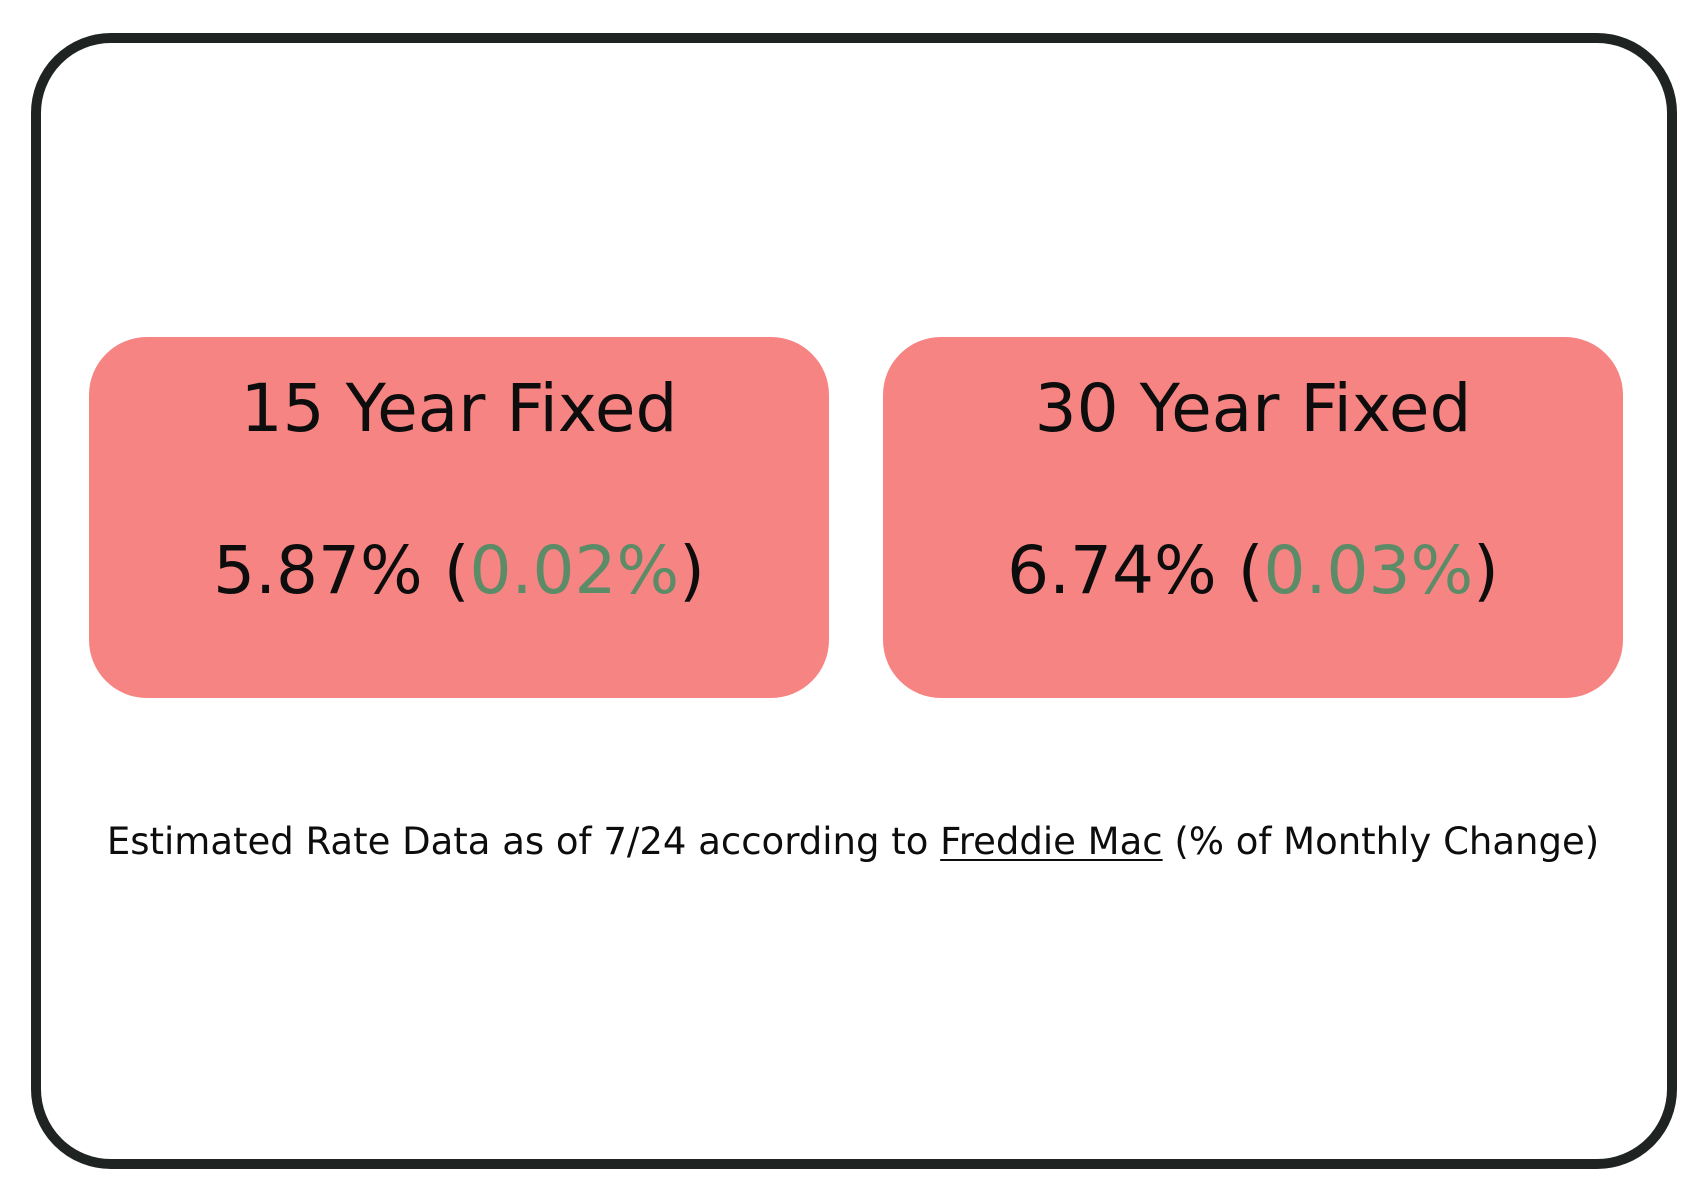  I want to click on rate-value: 5.87%, so click(318, 570).